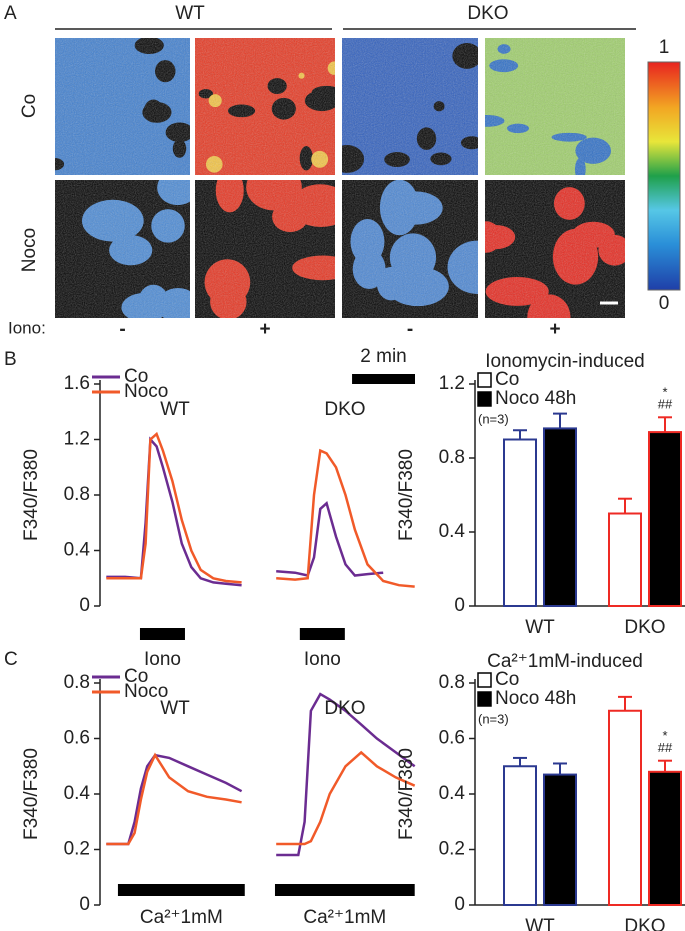 This screenshot has height=931, width=685. What do you see at coordinates (564, 361) in the screenshot?
I see `chart-title: Ionomycin-induced` at bounding box center [564, 361].